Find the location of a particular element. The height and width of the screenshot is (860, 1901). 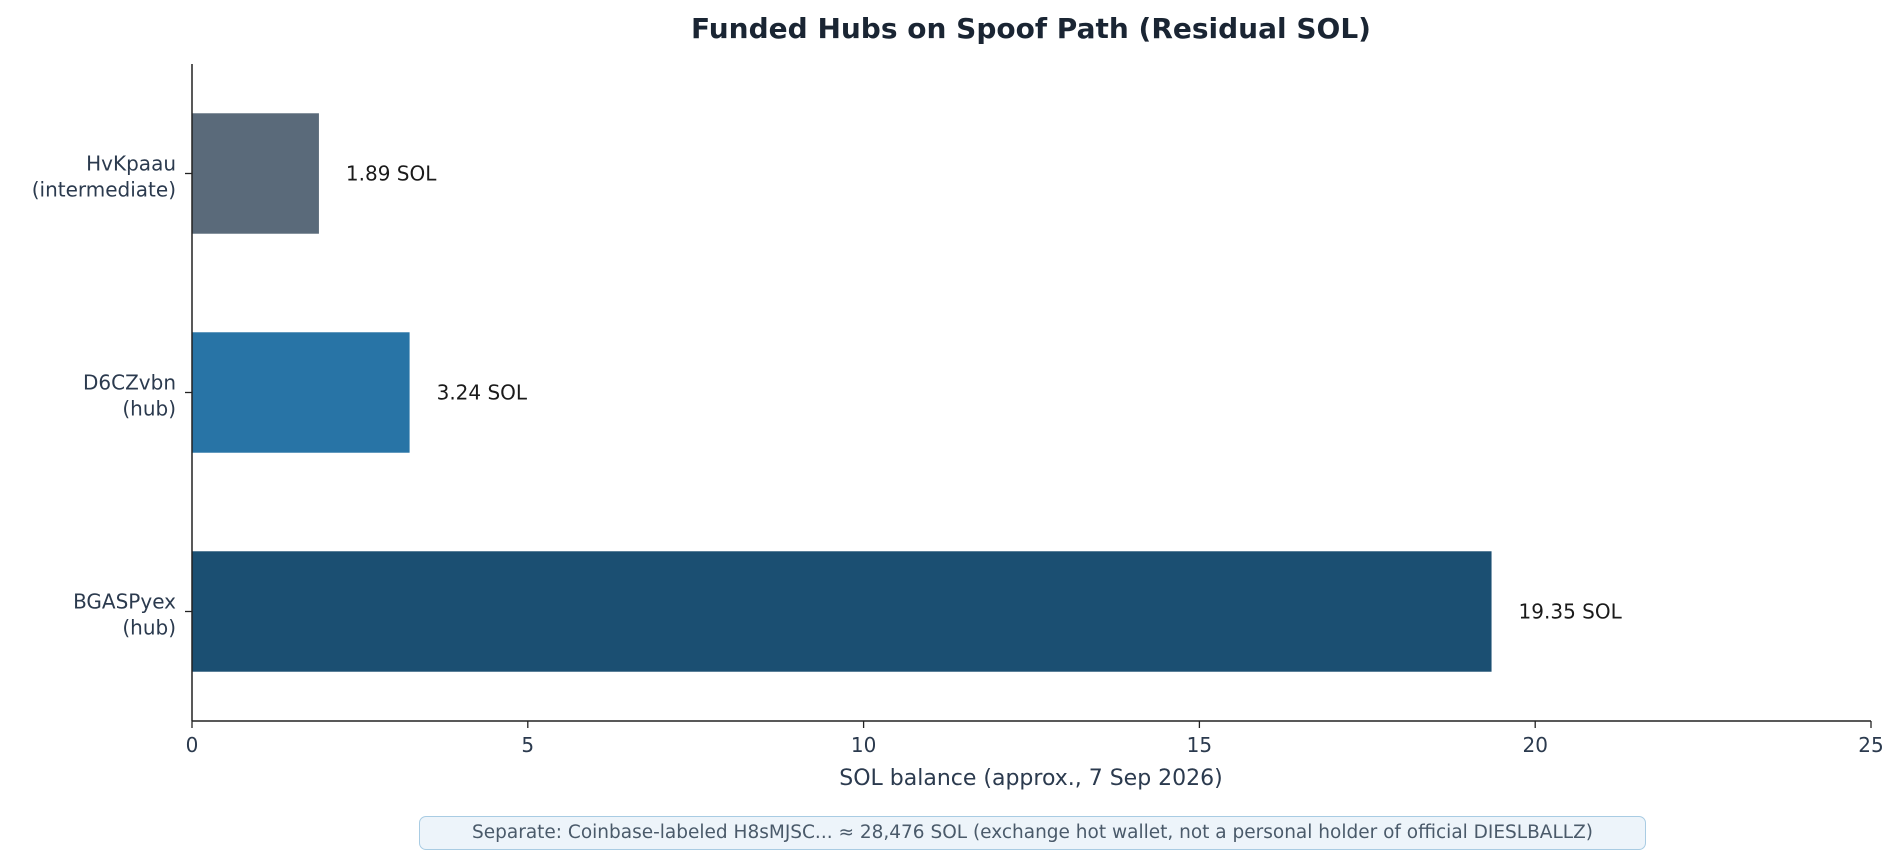

data-label-2: 3.24 SOL is located at coordinates (482, 393).